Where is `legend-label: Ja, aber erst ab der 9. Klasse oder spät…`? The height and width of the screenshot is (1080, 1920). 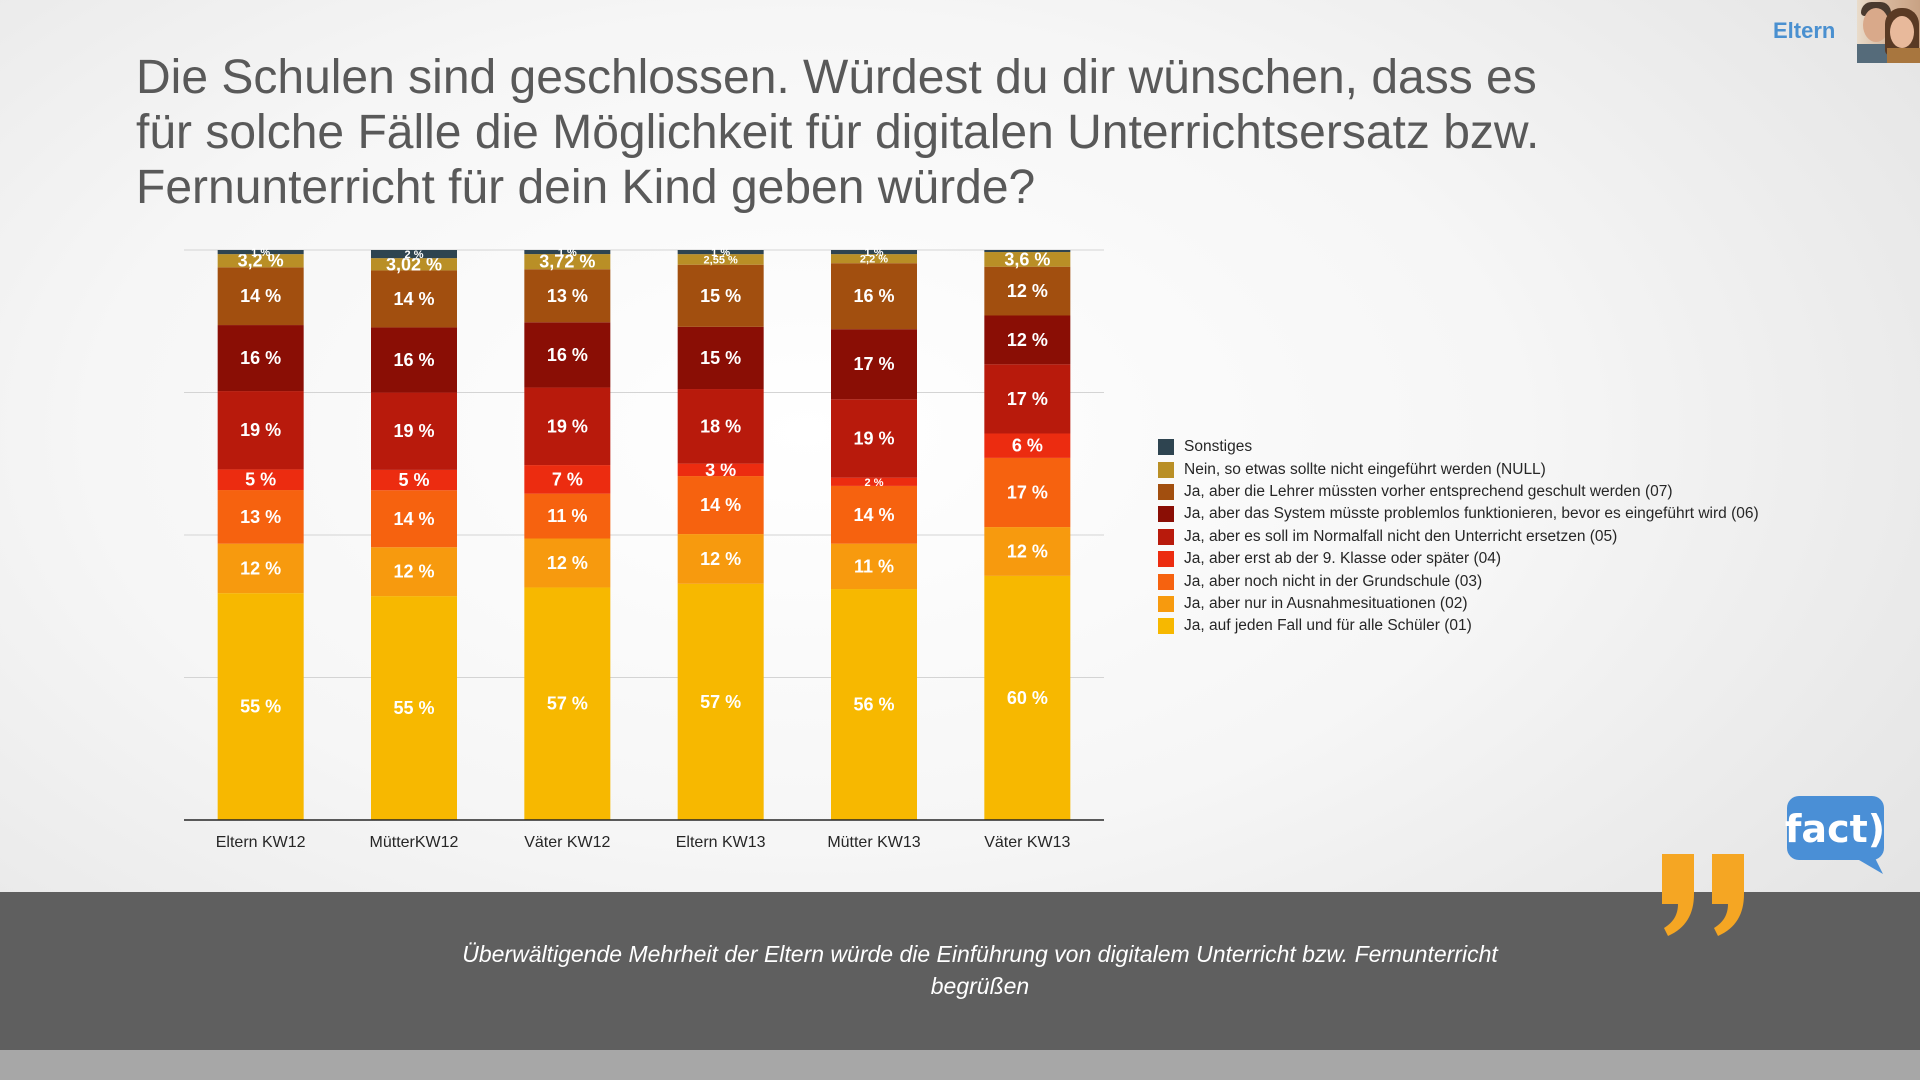
legend-label: Ja, aber erst ab der 9. Klasse oder spät… is located at coordinates (1343, 559).